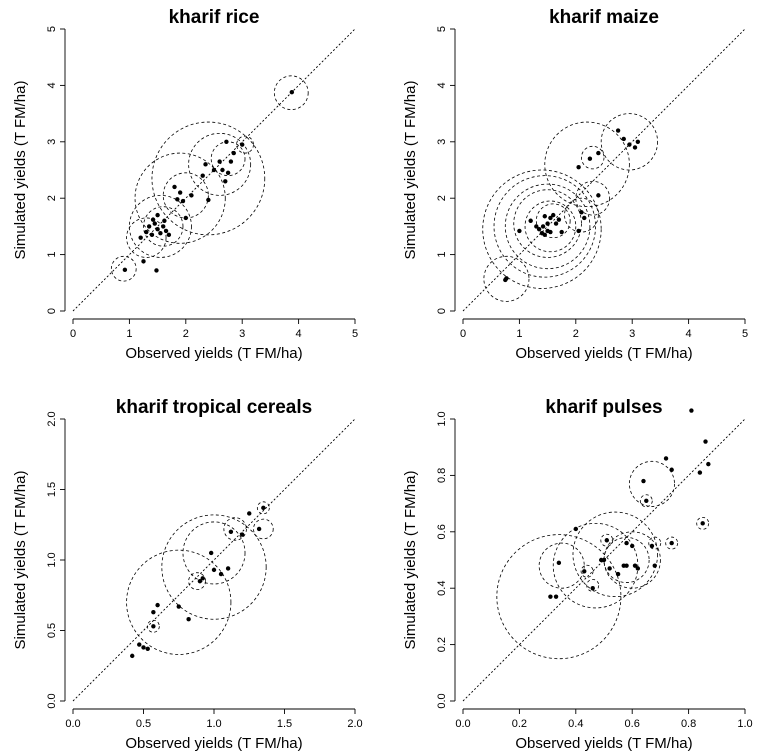 This screenshot has width=757, height=754. I want to click on x-tick-label: 1.5, so click(284, 724).